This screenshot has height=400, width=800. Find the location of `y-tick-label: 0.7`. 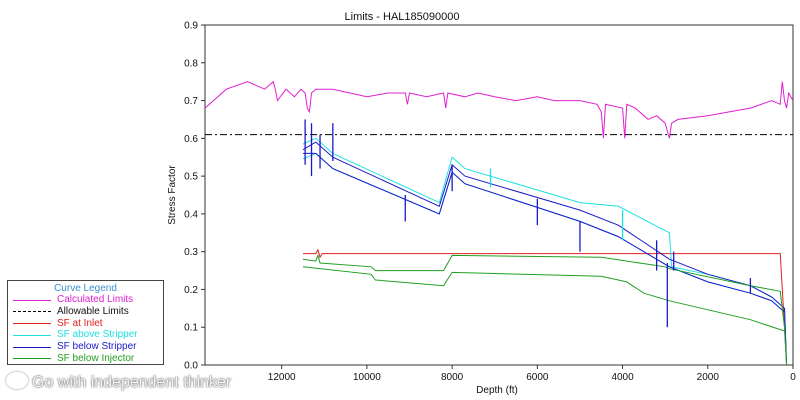

y-tick-label: 0.7 is located at coordinates (191, 101).